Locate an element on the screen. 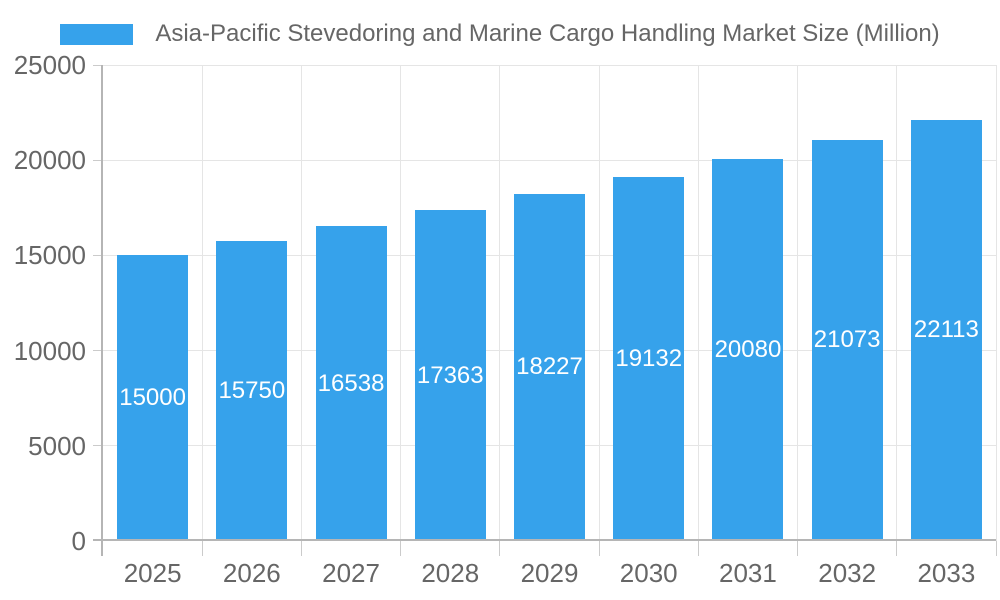 This screenshot has height=600, width=1000. bar-value-label: 18227 is located at coordinates (549, 367).